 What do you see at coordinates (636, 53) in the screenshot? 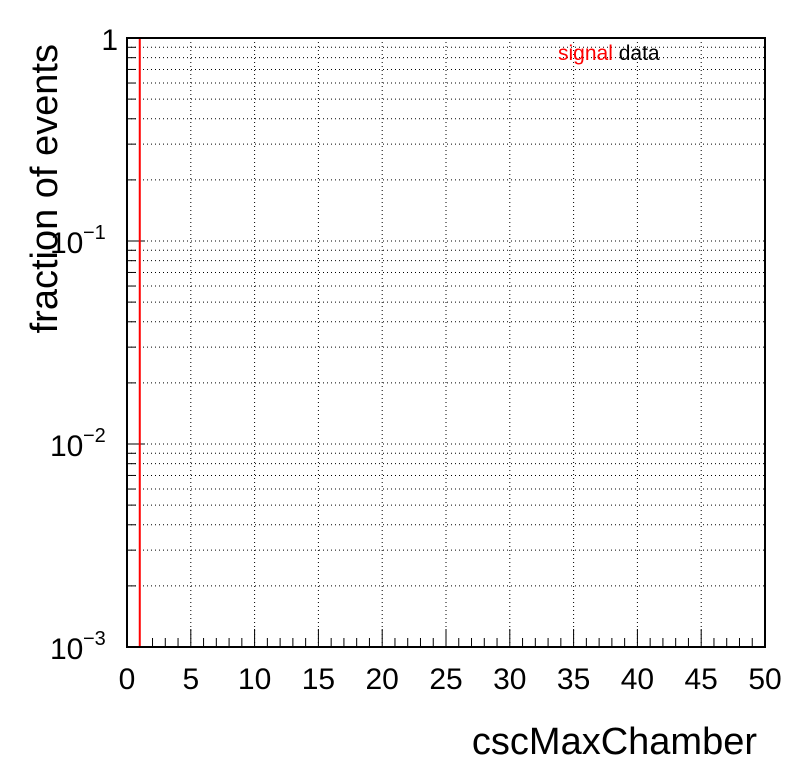
I see `legend-label-data: data` at bounding box center [636, 53].